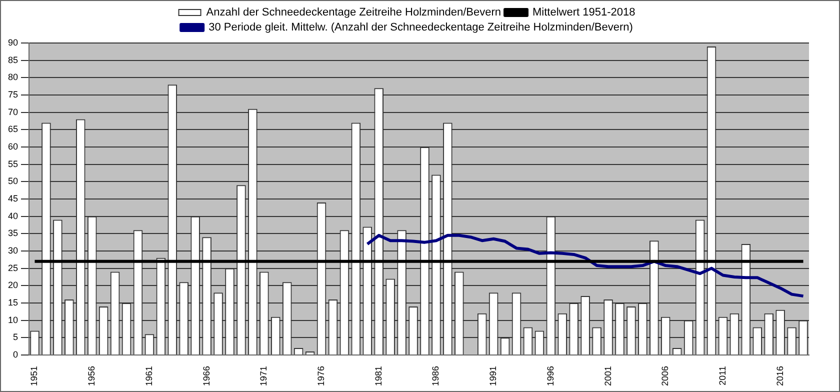  What do you see at coordinates (15, 354) in the screenshot?
I see `y-tick-label: 0` at bounding box center [15, 354].